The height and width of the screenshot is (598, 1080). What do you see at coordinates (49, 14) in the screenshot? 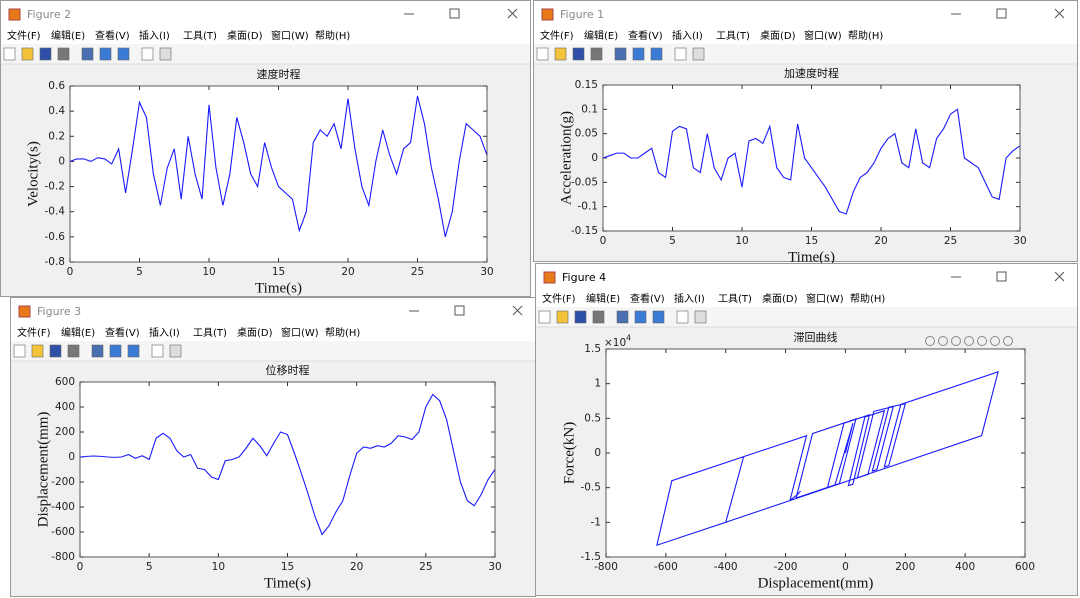
I see `window-title: Figure 2` at bounding box center [49, 14].